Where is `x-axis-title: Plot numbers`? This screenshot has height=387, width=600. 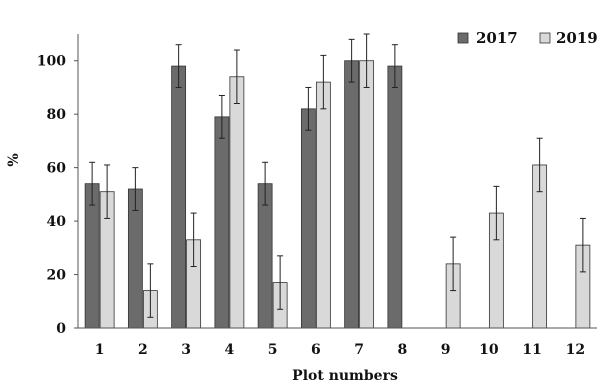
x-axis-title: Plot numbers is located at coordinates (345, 376).